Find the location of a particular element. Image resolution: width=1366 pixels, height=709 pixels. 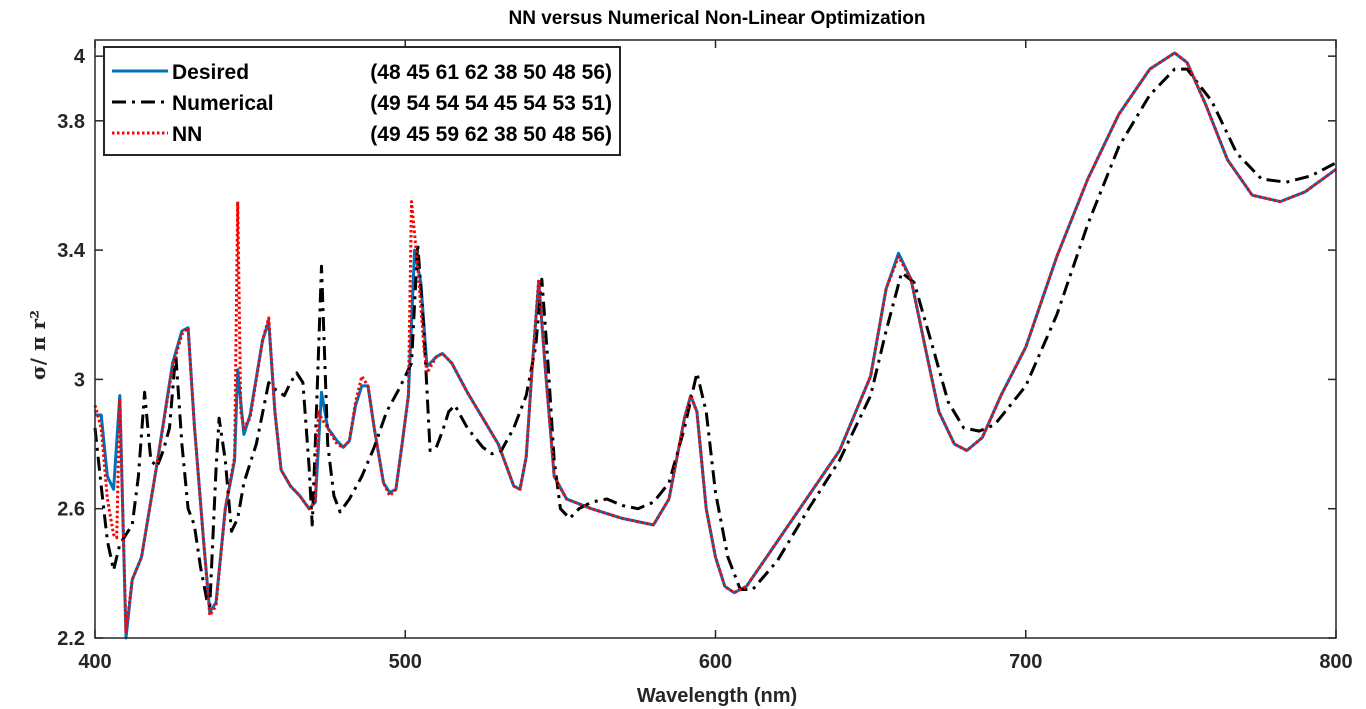

y-tick-label: 3.8 is located at coordinates (71, 122).